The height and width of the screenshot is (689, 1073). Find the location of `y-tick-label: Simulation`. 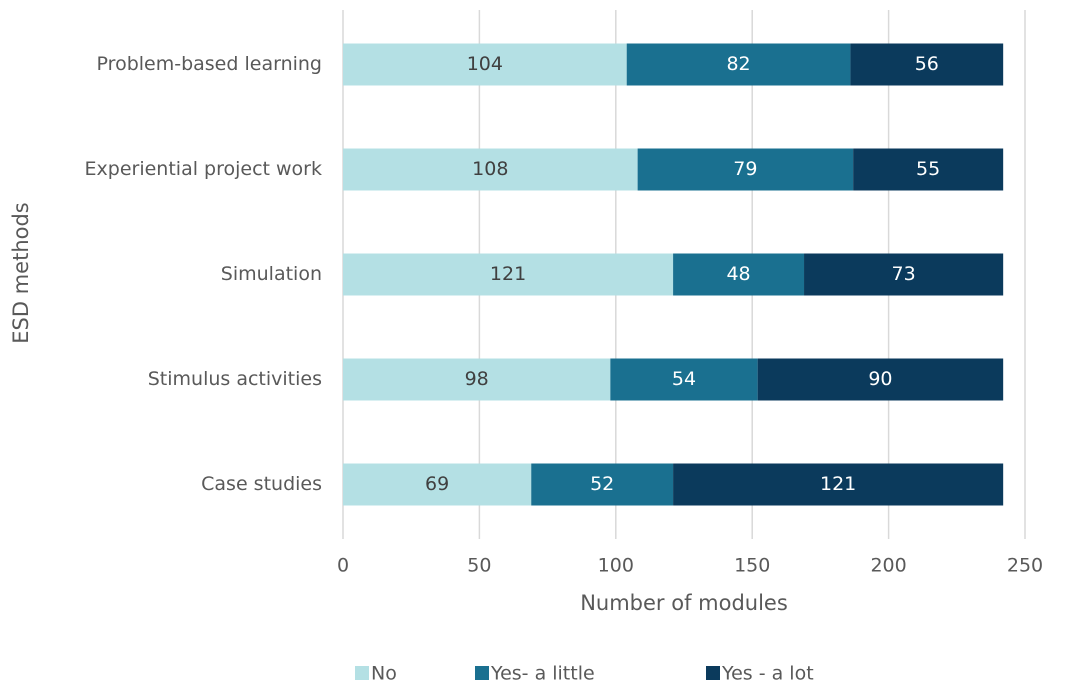

y-tick-label: Simulation is located at coordinates (271, 274).